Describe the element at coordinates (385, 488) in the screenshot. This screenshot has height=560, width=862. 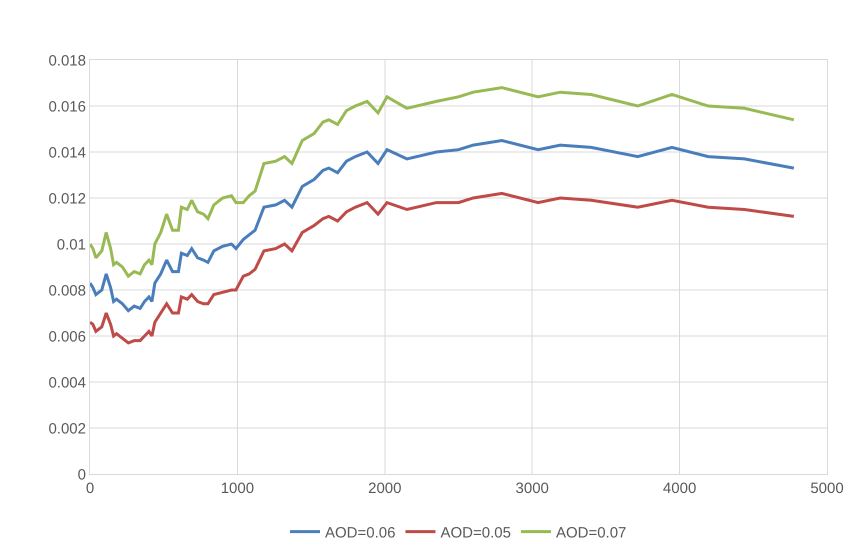
I see `x-tick-label: 2000` at that location.